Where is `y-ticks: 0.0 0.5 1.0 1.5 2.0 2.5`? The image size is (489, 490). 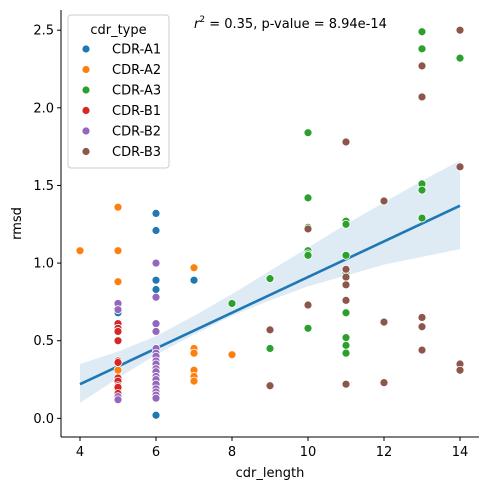
y-ticks: 0.0 0.5 1.0 1.5 2.0 2.5 is located at coordinates (47, 225).